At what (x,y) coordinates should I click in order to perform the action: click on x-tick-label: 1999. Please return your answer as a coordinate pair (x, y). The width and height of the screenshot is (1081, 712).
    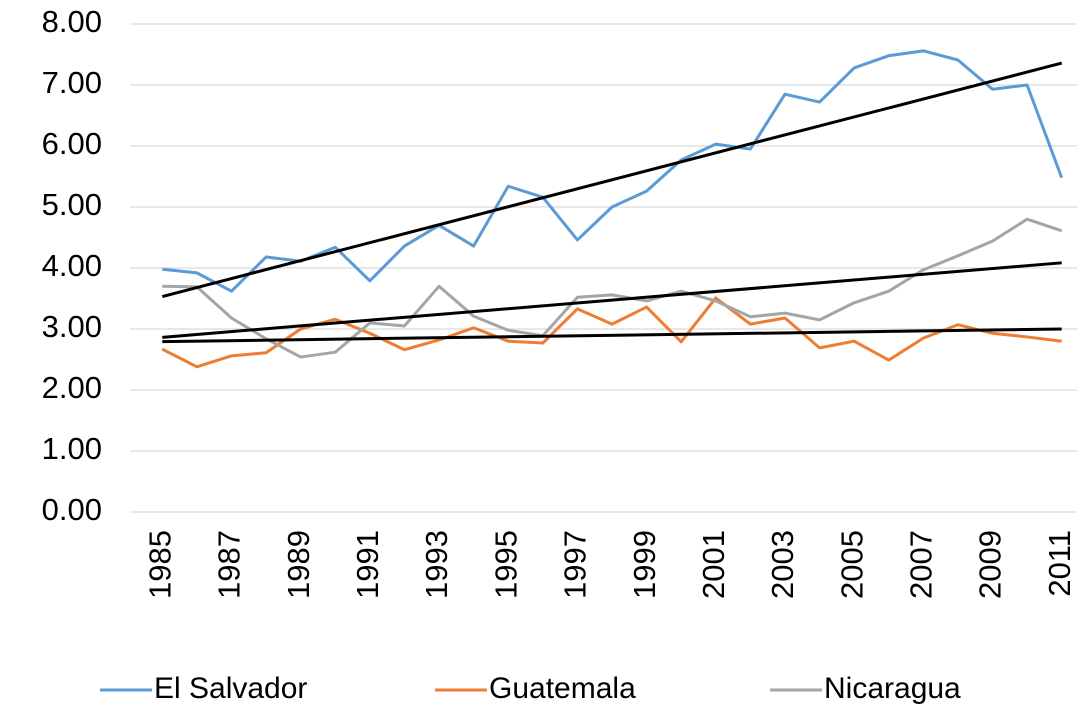
    Looking at the image, I should click on (644, 564).